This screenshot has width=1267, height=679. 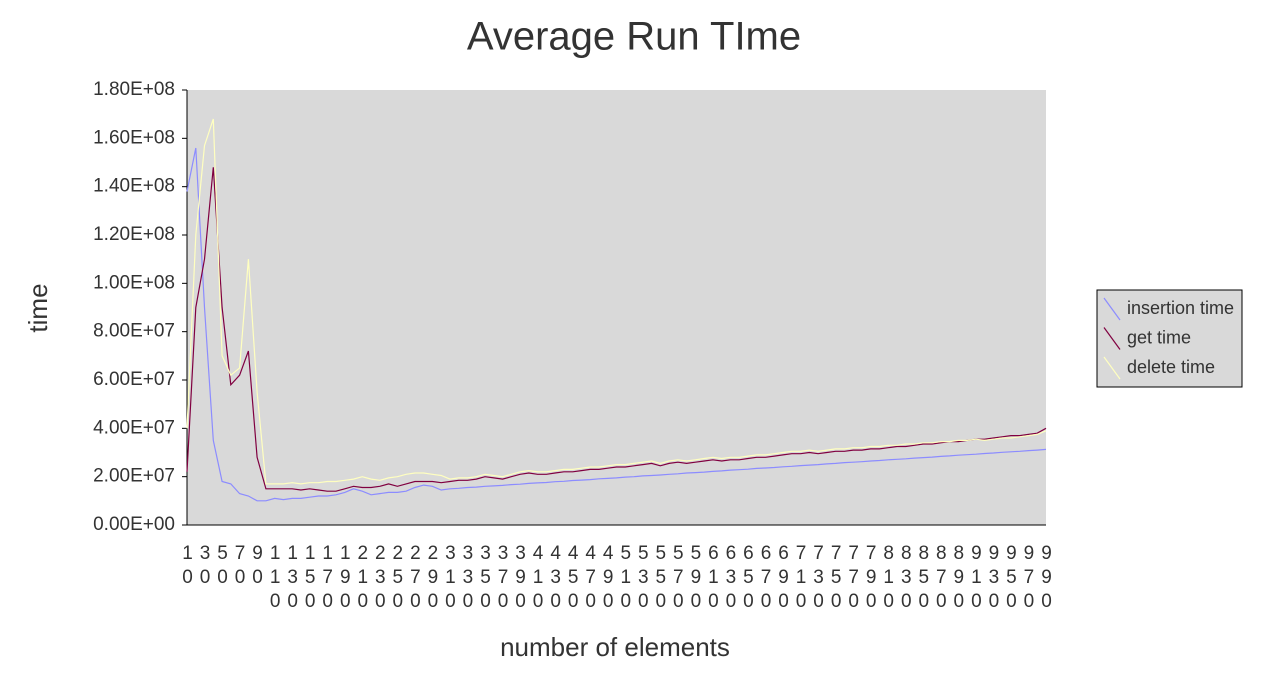 What do you see at coordinates (1159, 337) in the screenshot?
I see `legend-label: get time` at bounding box center [1159, 337].